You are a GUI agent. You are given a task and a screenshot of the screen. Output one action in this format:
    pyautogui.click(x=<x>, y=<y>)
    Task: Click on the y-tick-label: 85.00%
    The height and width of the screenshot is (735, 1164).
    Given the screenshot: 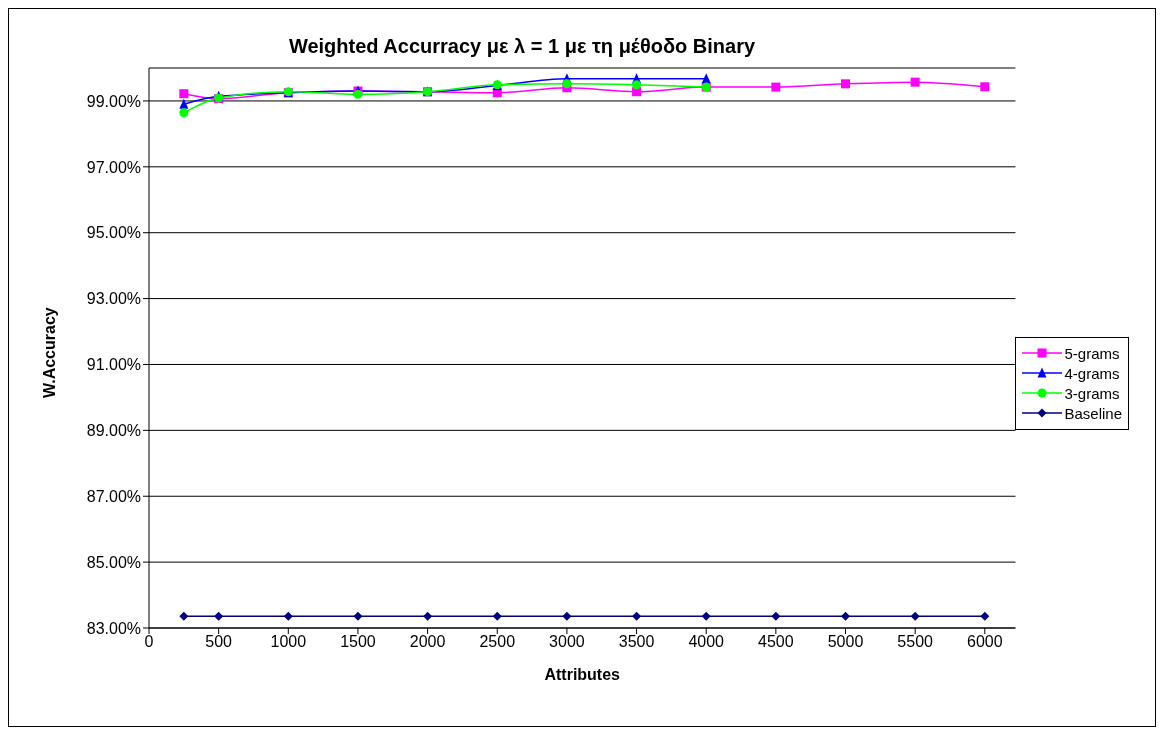 What is the action you would take?
    pyautogui.click(x=113, y=562)
    